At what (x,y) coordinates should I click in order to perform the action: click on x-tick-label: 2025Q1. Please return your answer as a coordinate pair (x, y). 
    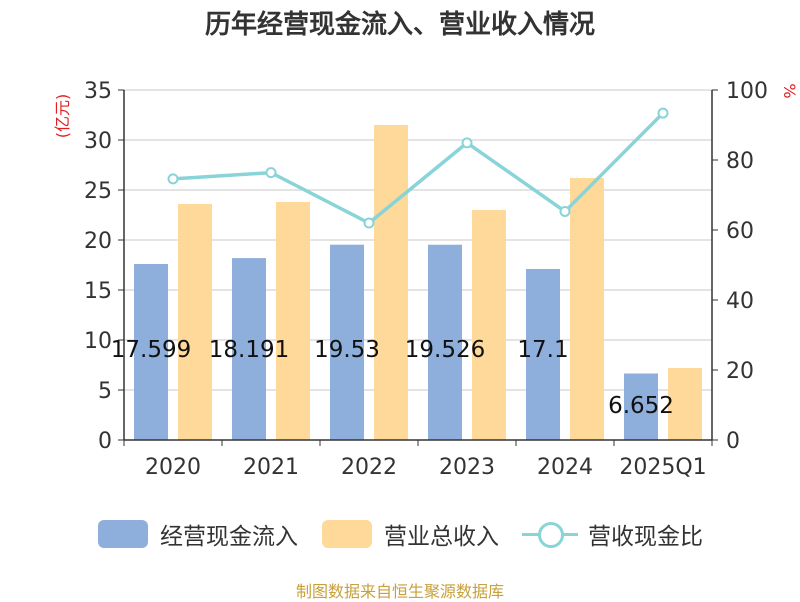
    Looking at the image, I should click on (662, 467).